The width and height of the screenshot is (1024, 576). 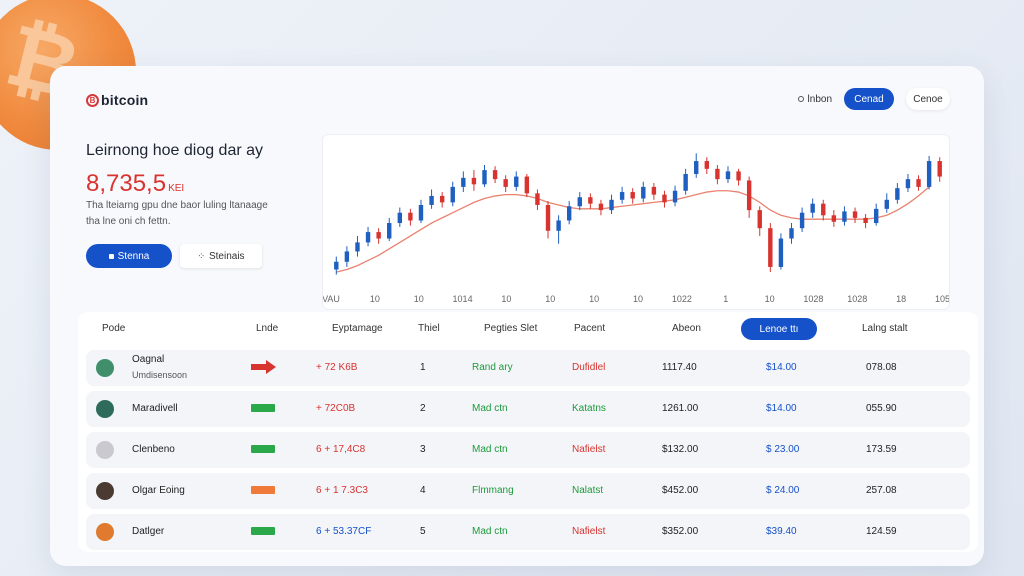 I want to click on x-tick-label: 18, so click(x=901, y=299).